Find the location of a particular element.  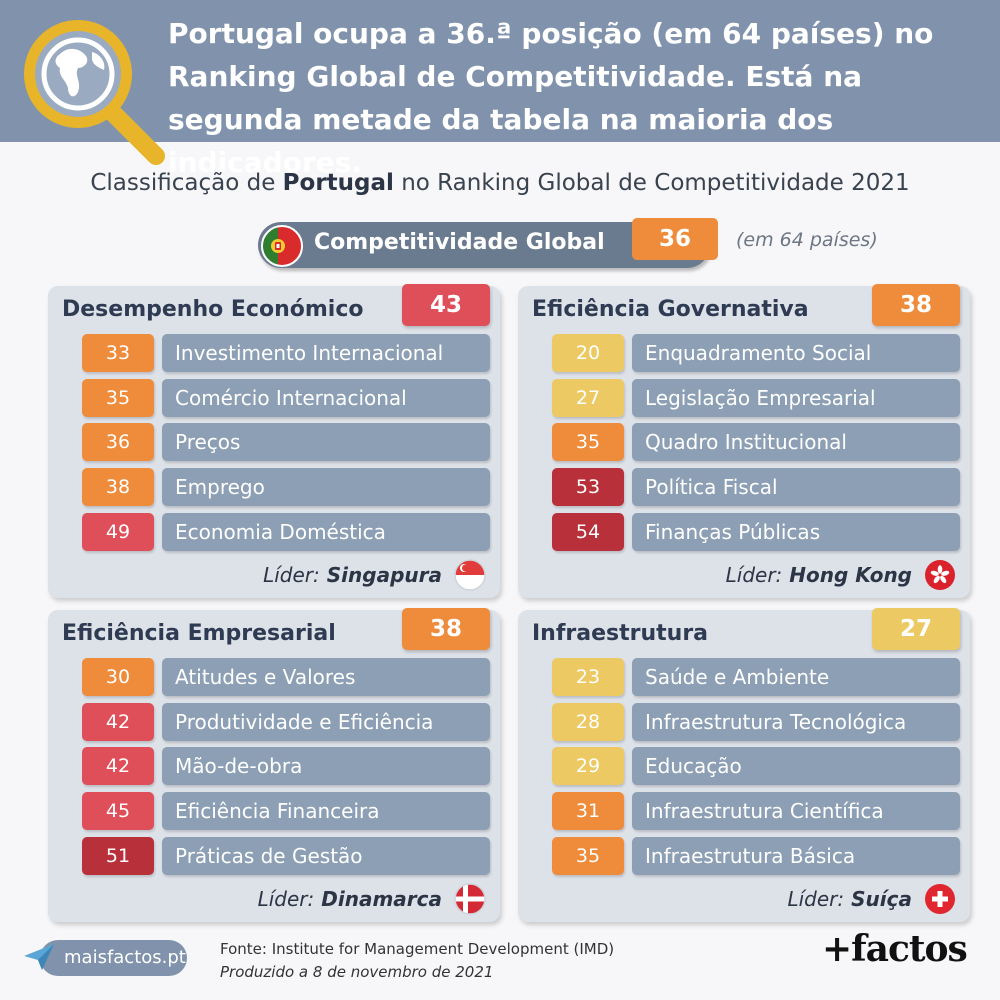

brand-logo: +factos is located at coordinates (895, 949).